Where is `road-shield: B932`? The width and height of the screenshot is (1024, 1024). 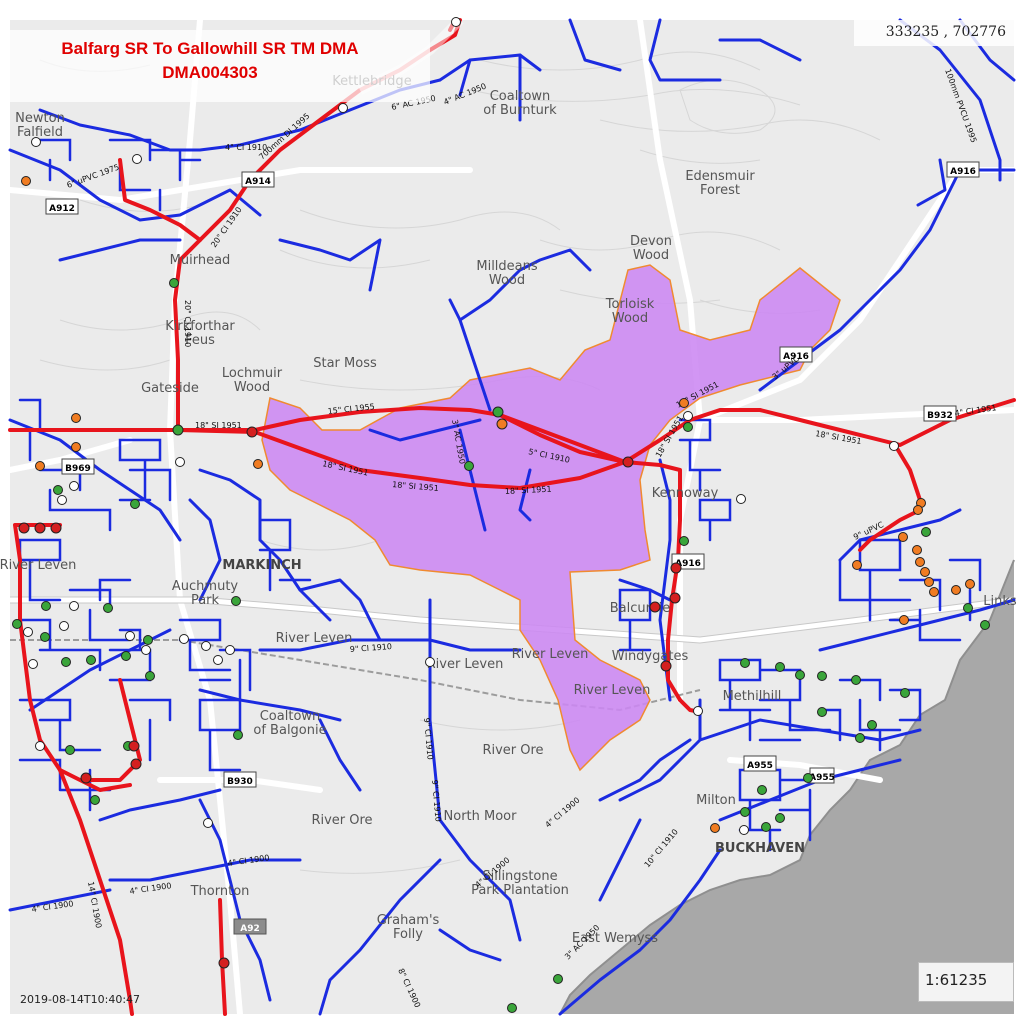 road-shield: B932 is located at coordinates (940, 413).